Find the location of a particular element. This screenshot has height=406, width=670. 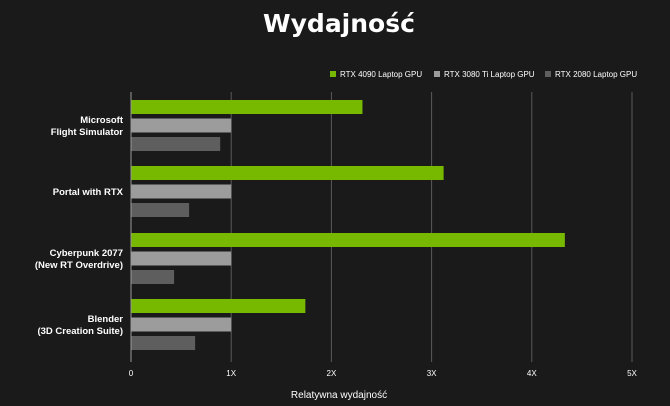

category-label: (3D Creation Suite) is located at coordinates (80, 331).